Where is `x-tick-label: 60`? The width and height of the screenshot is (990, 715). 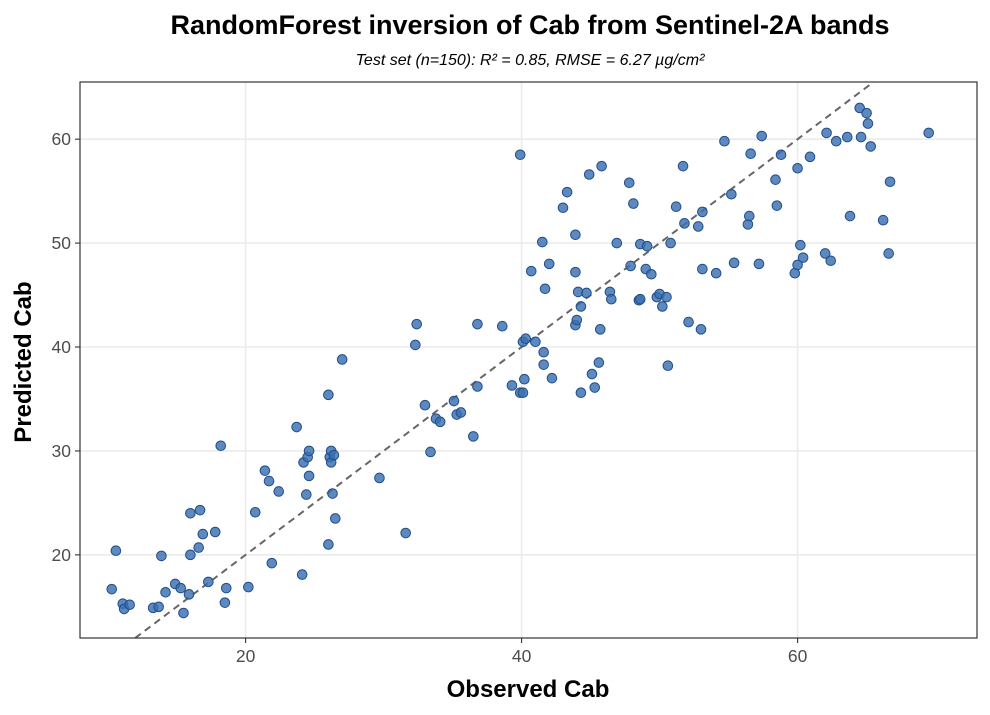
x-tick-label: 60 is located at coordinates (798, 656).